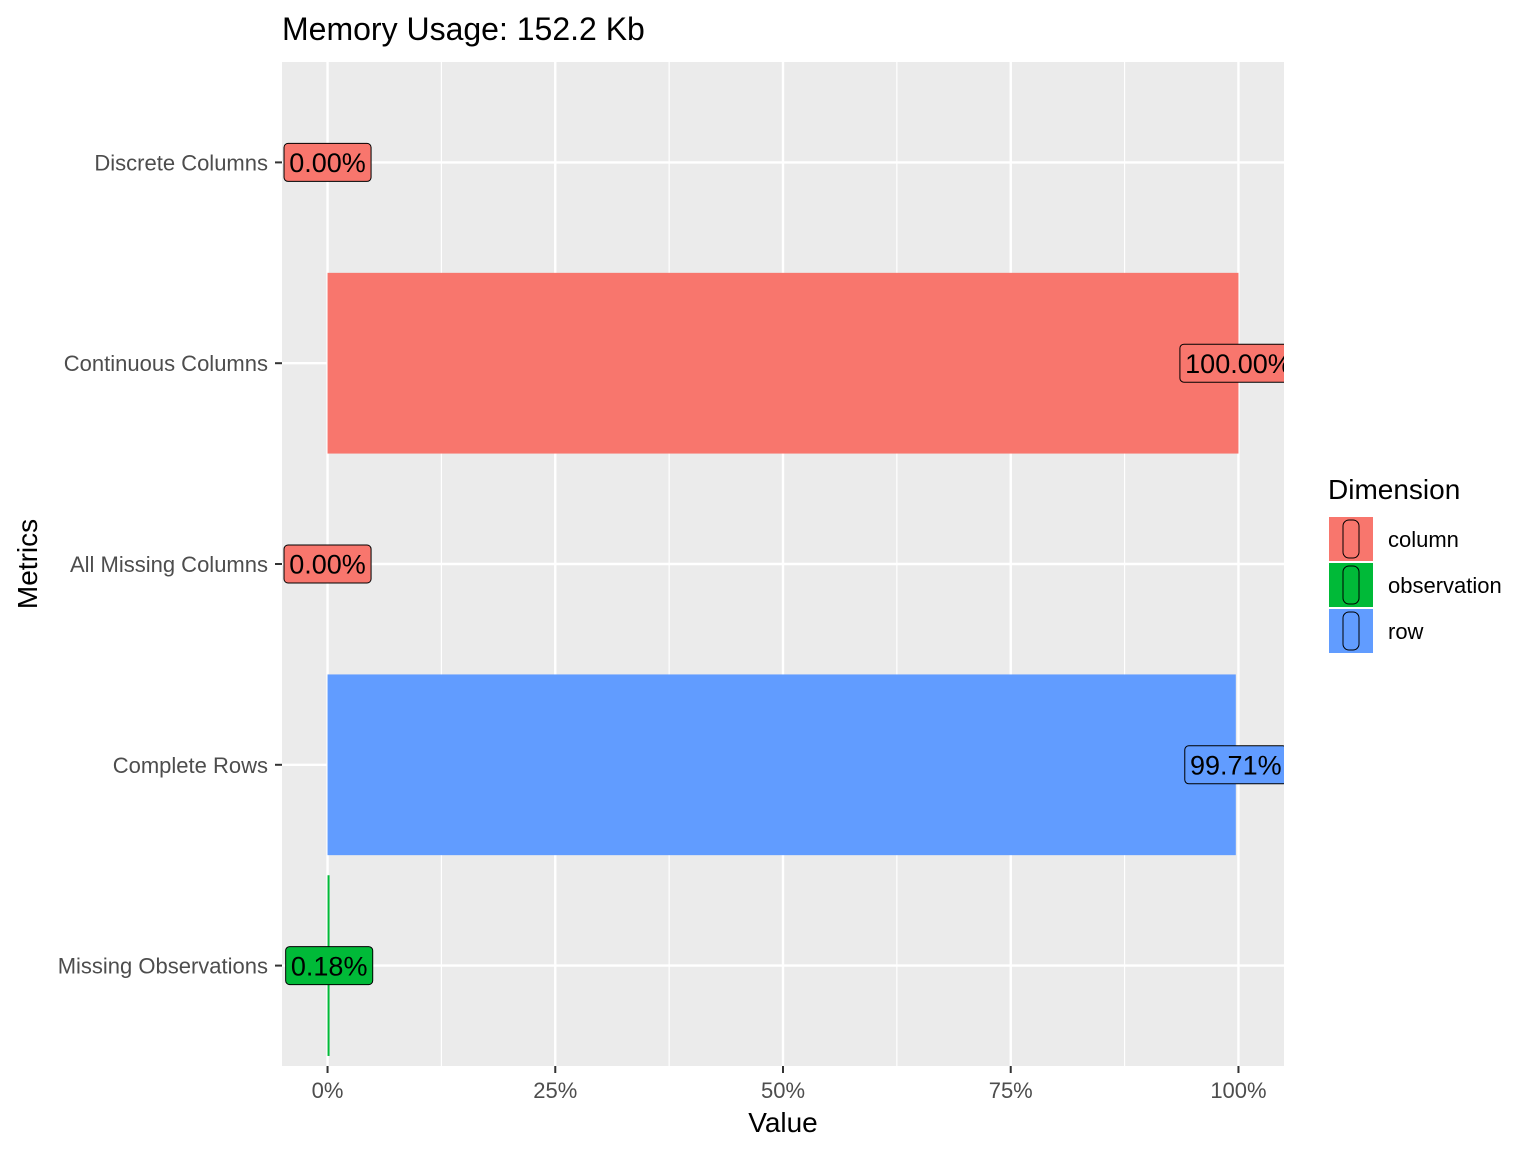  I want to click on y-tick-label: Continuous Columns, so click(166, 363).